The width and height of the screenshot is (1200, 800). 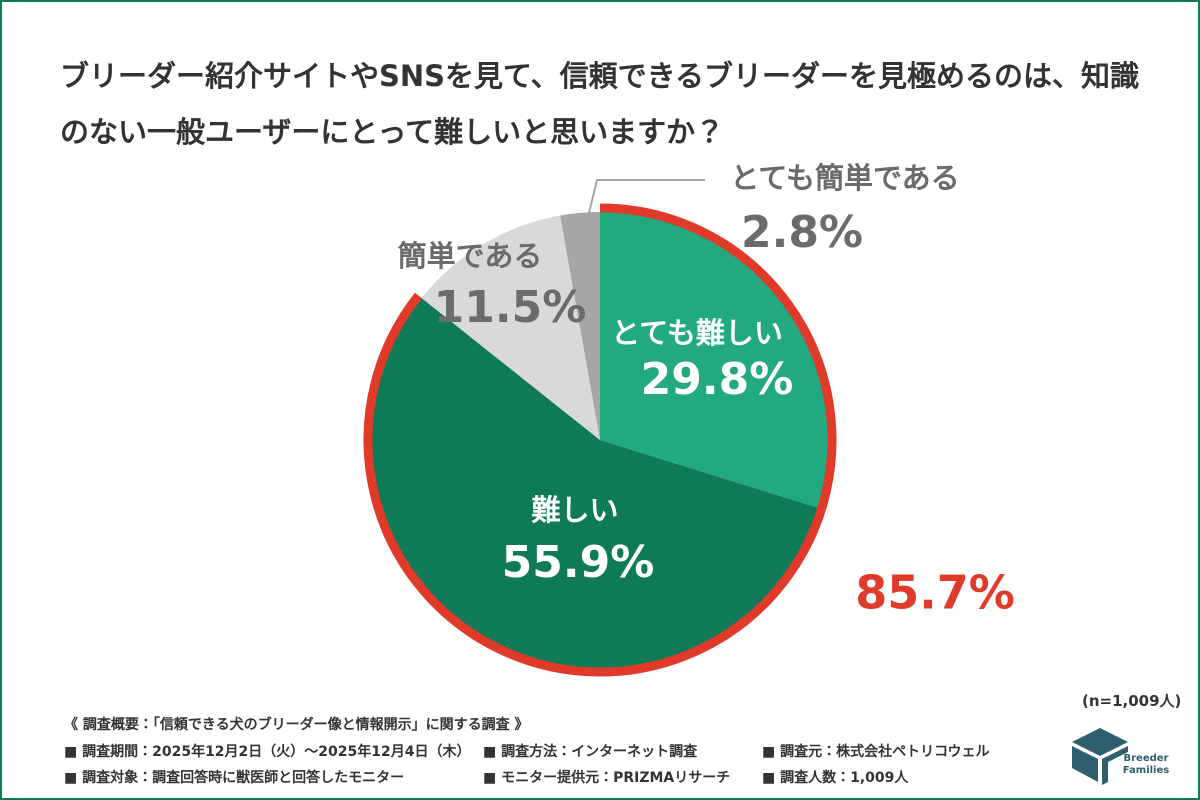 What do you see at coordinates (935, 593) in the screenshot?
I see `highlight-label: 85.7%` at bounding box center [935, 593].